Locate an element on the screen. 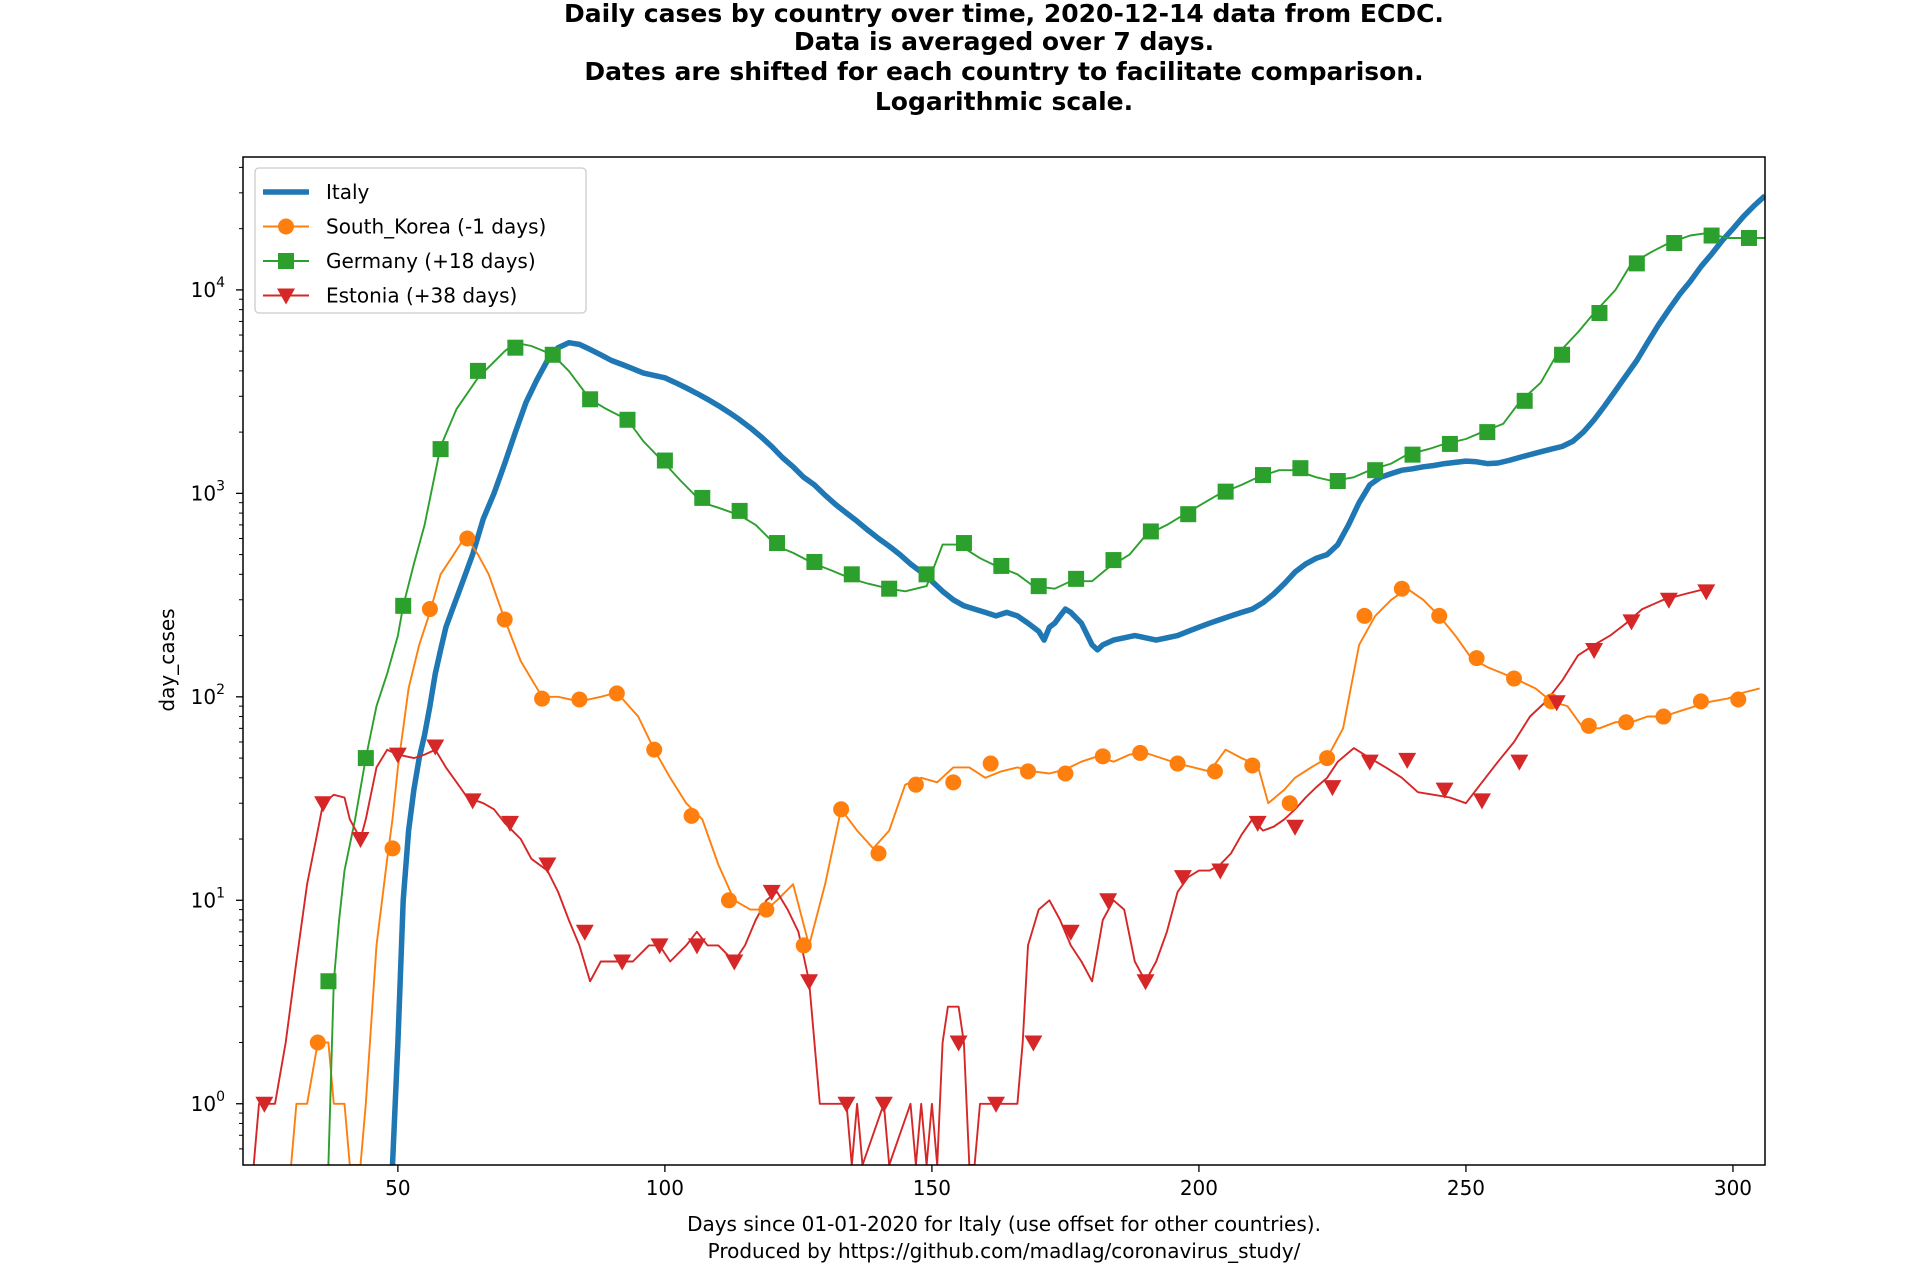  title-line-4: Logarithmic scale. is located at coordinates (1004, 101).